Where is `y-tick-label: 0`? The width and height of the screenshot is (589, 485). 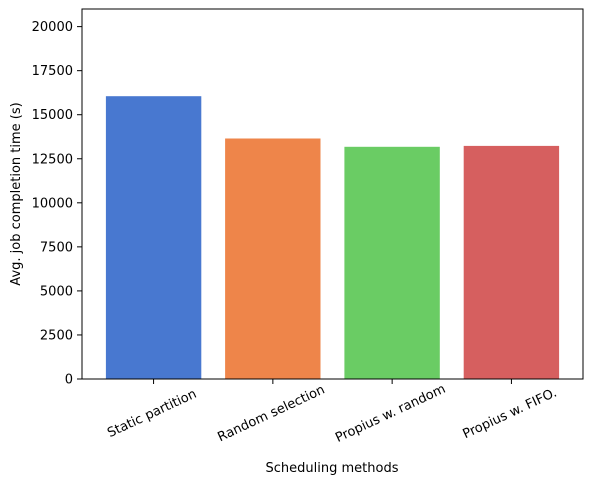 y-tick-label: 0 is located at coordinates (69, 380).